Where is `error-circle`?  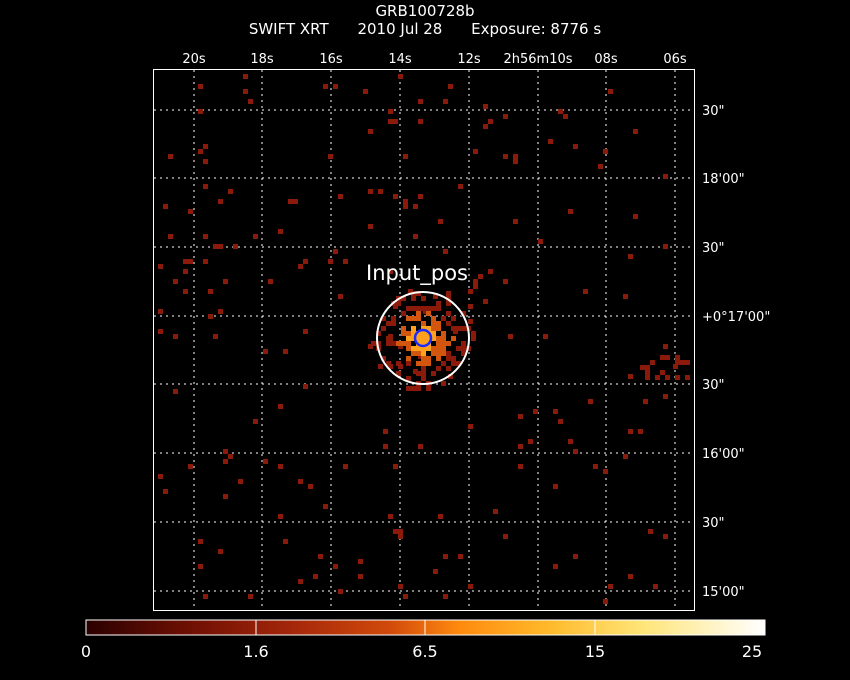
error-circle is located at coordinates (423, 338).